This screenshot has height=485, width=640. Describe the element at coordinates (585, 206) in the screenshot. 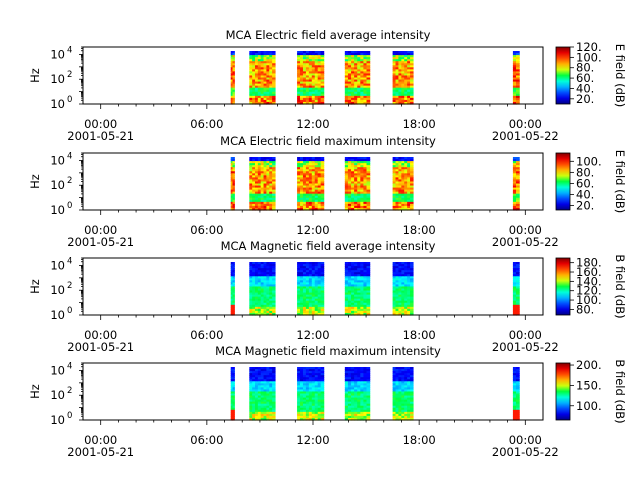

I see `colorbar-tick-label: 20.` at that location.